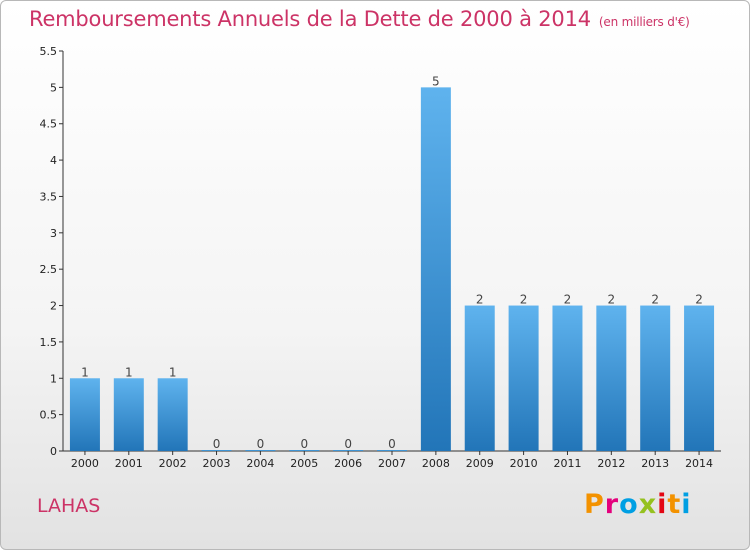 The height and width of the screenshot is (550, 750). I want to click on y-tick-label: 3, so click(53, 233).